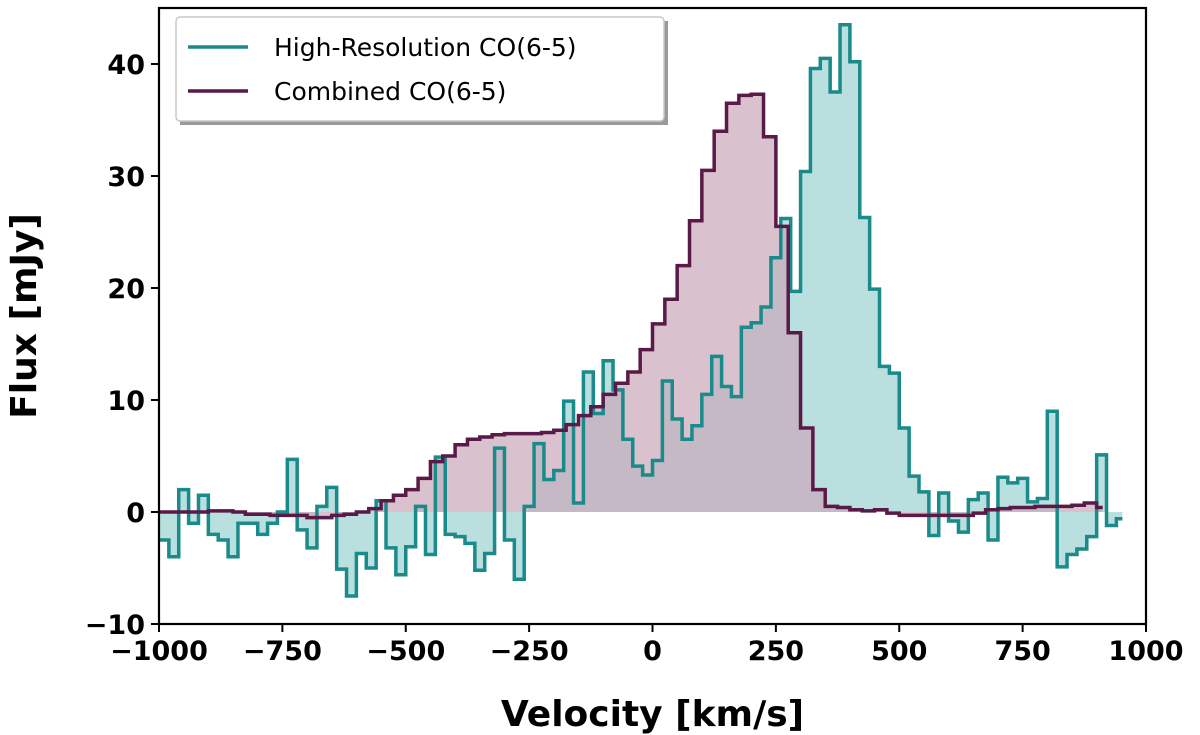 The width and height of the screenshot is (1200, 735). Describe the element at coordinates (126, 289) in the screenshot. I see `y-tick-label: 20` at that location.